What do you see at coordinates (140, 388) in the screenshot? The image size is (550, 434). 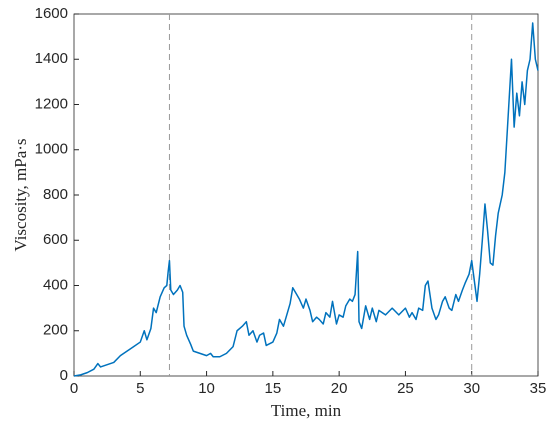 I see `x-tick-label: 5` at bounding box center [140, 388].